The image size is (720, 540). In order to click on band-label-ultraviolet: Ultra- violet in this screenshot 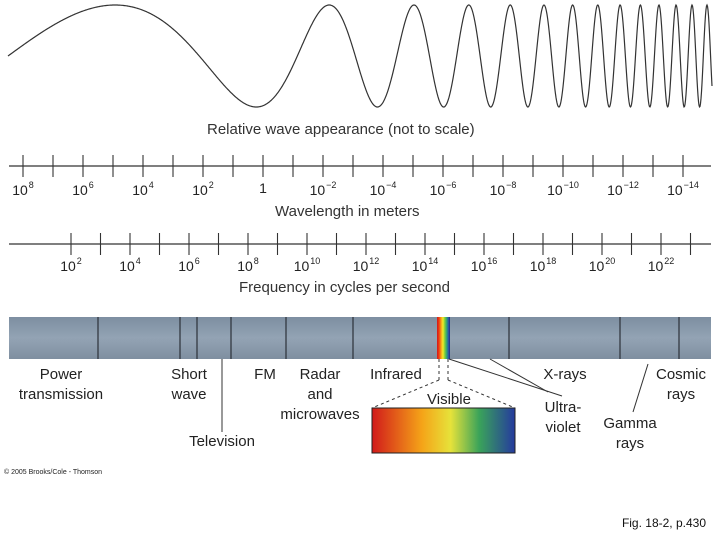, I will do `click(563, 417)`.